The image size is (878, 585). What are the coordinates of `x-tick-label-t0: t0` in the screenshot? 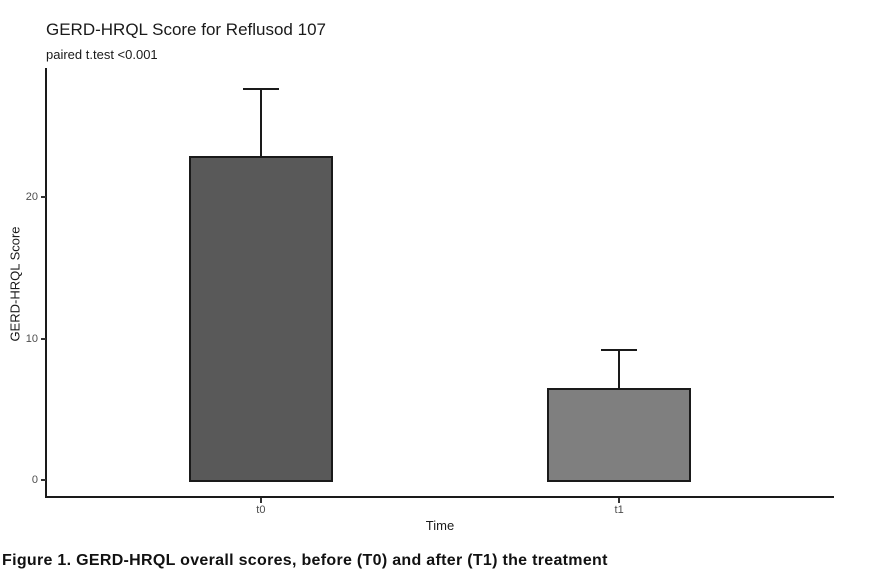 It's located at (261, 510).